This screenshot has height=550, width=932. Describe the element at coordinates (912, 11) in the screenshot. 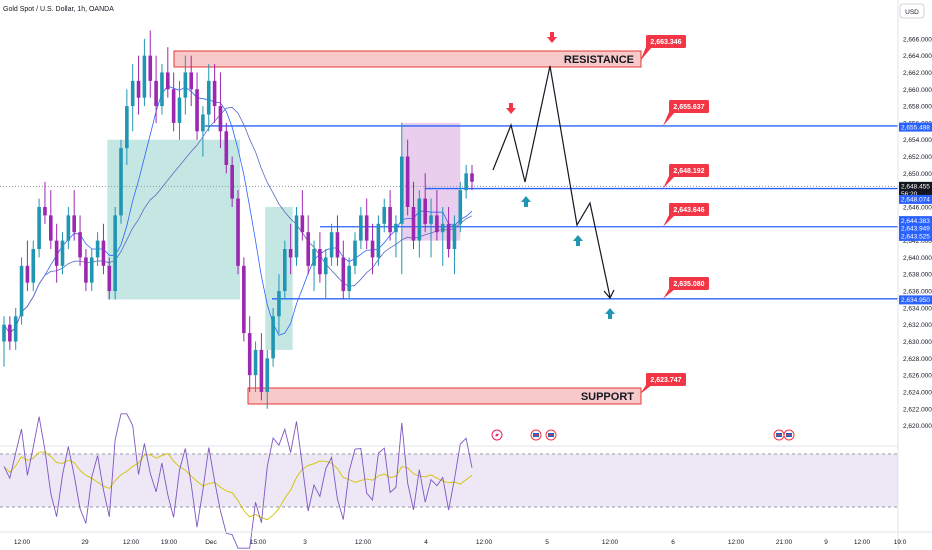

I see `currency-button` at that location.